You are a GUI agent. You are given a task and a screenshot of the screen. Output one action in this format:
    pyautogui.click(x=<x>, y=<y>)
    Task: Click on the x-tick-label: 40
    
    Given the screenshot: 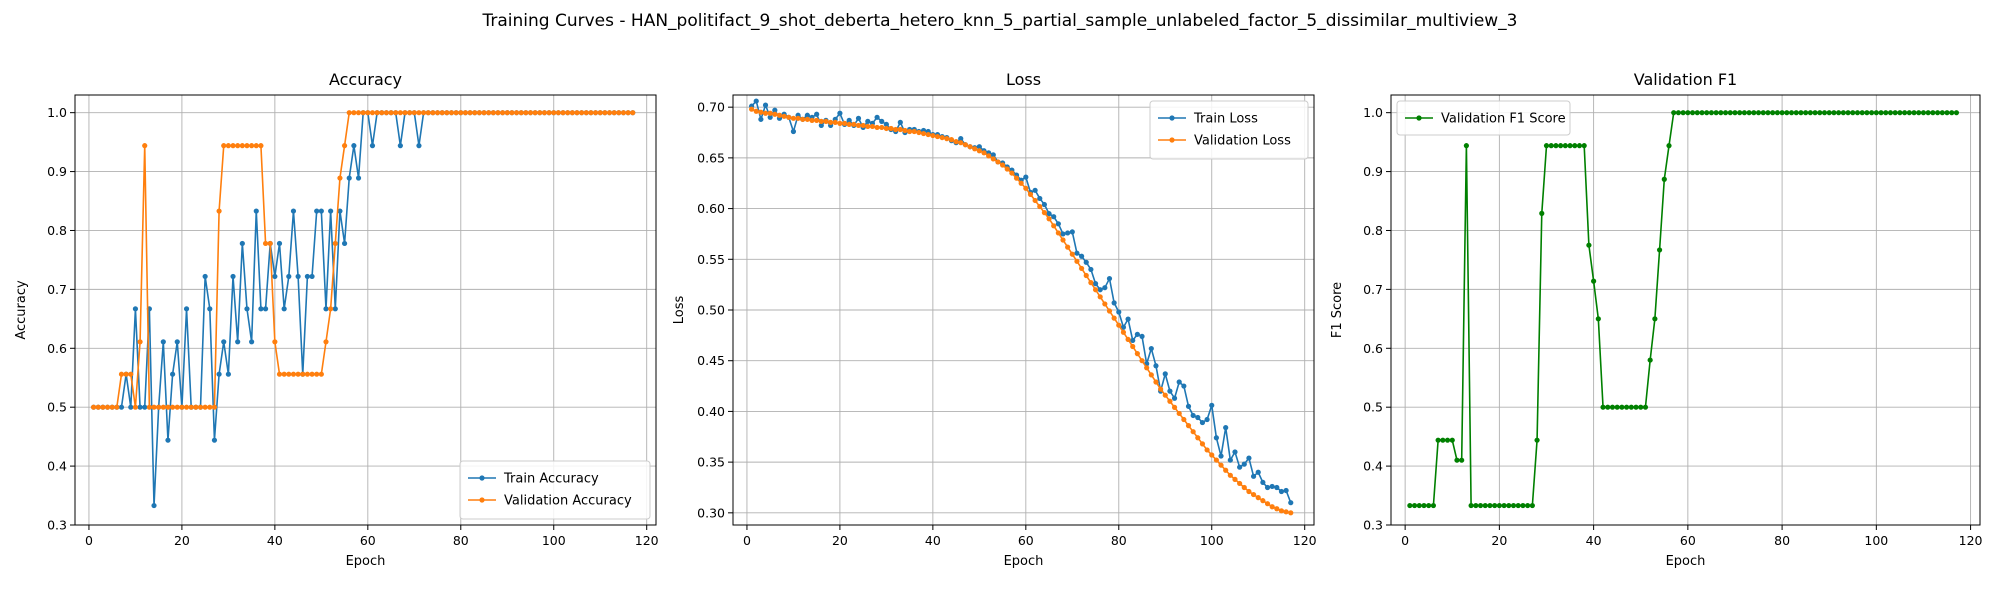 What is the action you would take?
    pyautogui.click(x=1594, y=540)
    